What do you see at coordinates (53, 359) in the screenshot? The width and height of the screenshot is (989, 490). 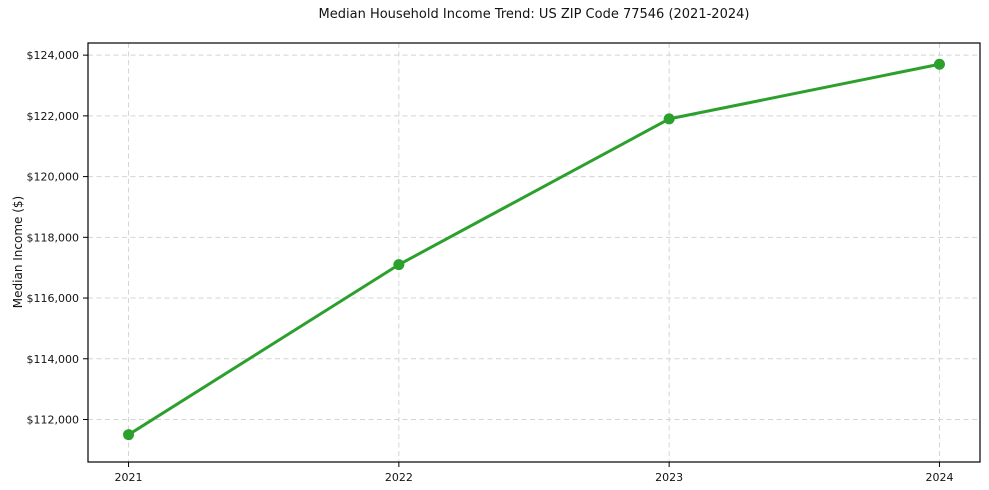 I see `y-tick-label: $114,000` at bounding box center [53, 359].